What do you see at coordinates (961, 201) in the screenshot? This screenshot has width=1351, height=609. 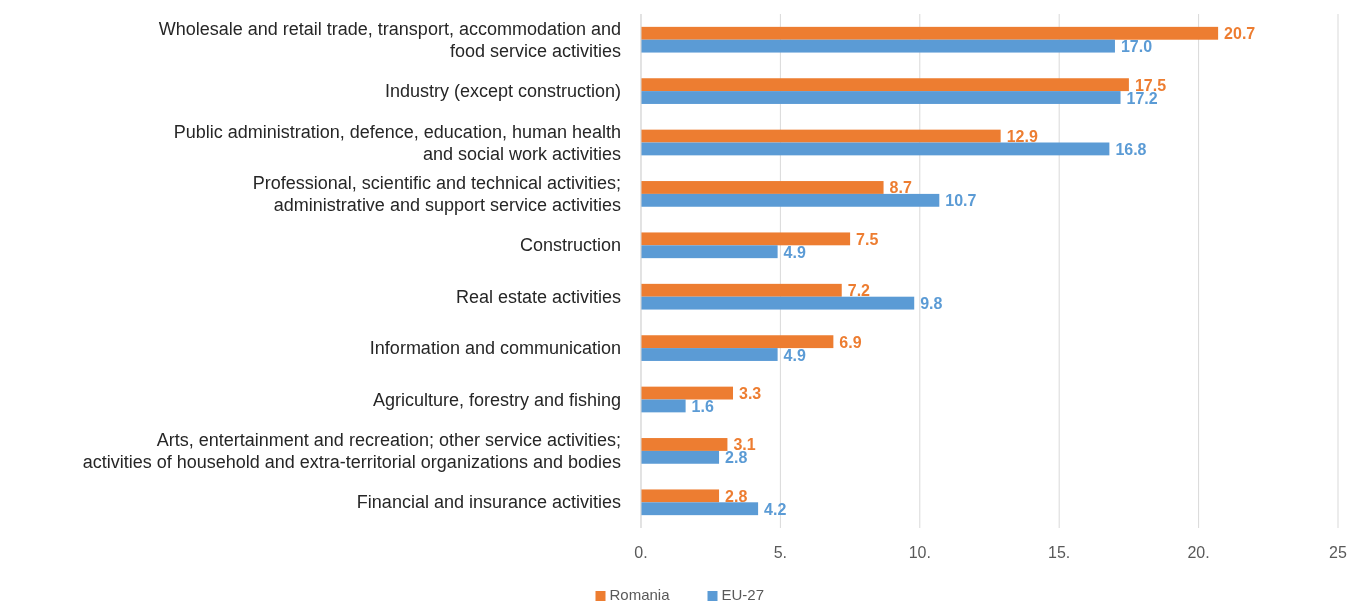 I see `data-label: 10.7` at bounding box center [961, 201].